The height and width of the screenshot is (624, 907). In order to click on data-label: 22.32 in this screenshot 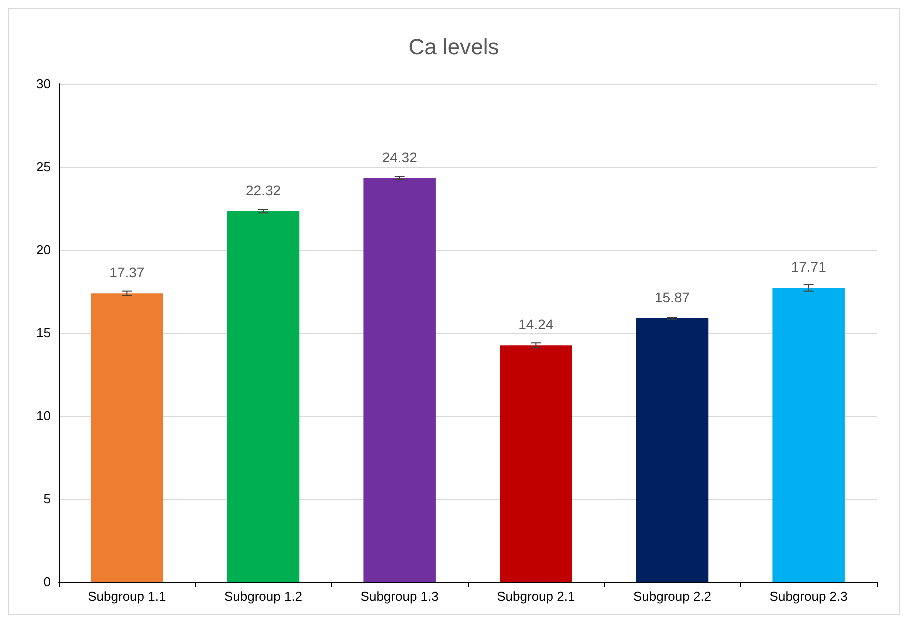, I will do `click(264, 190)`.